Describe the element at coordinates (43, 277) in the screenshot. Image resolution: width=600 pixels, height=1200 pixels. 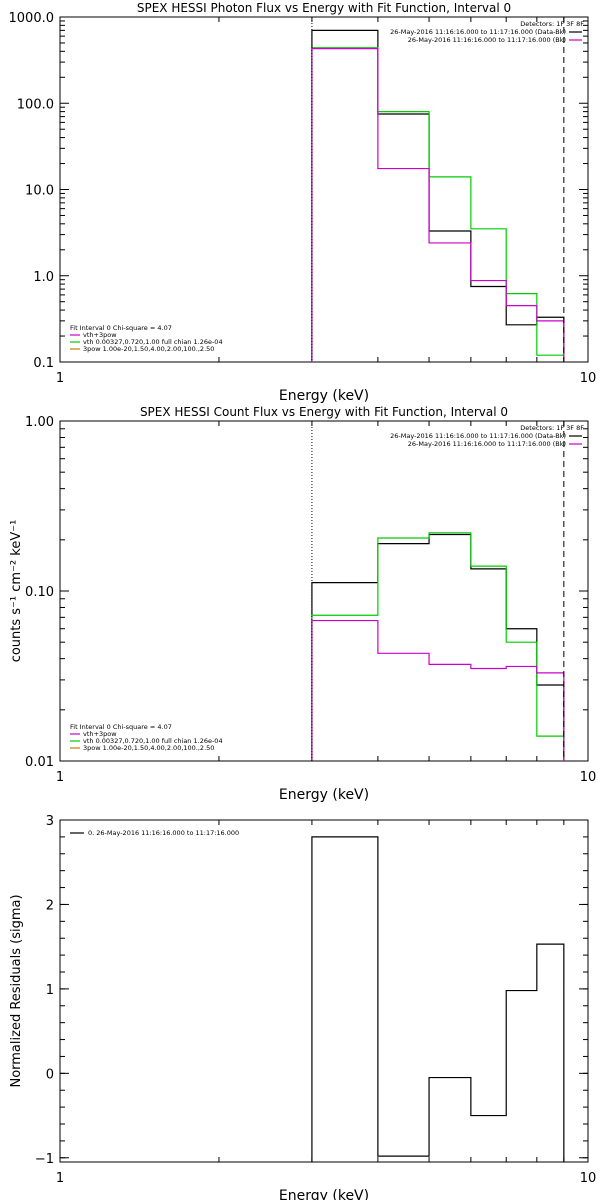
I see `y-tick-label: 1.0` at that location.